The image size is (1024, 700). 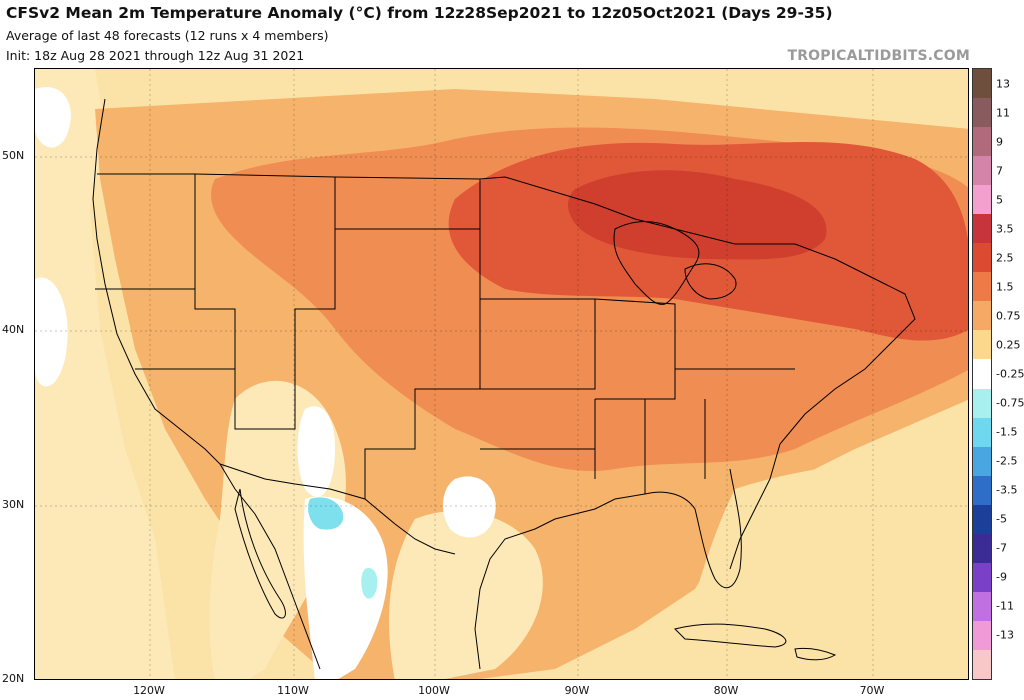 I want to click on colorbar-label: 9, so click(x=999, y=142).